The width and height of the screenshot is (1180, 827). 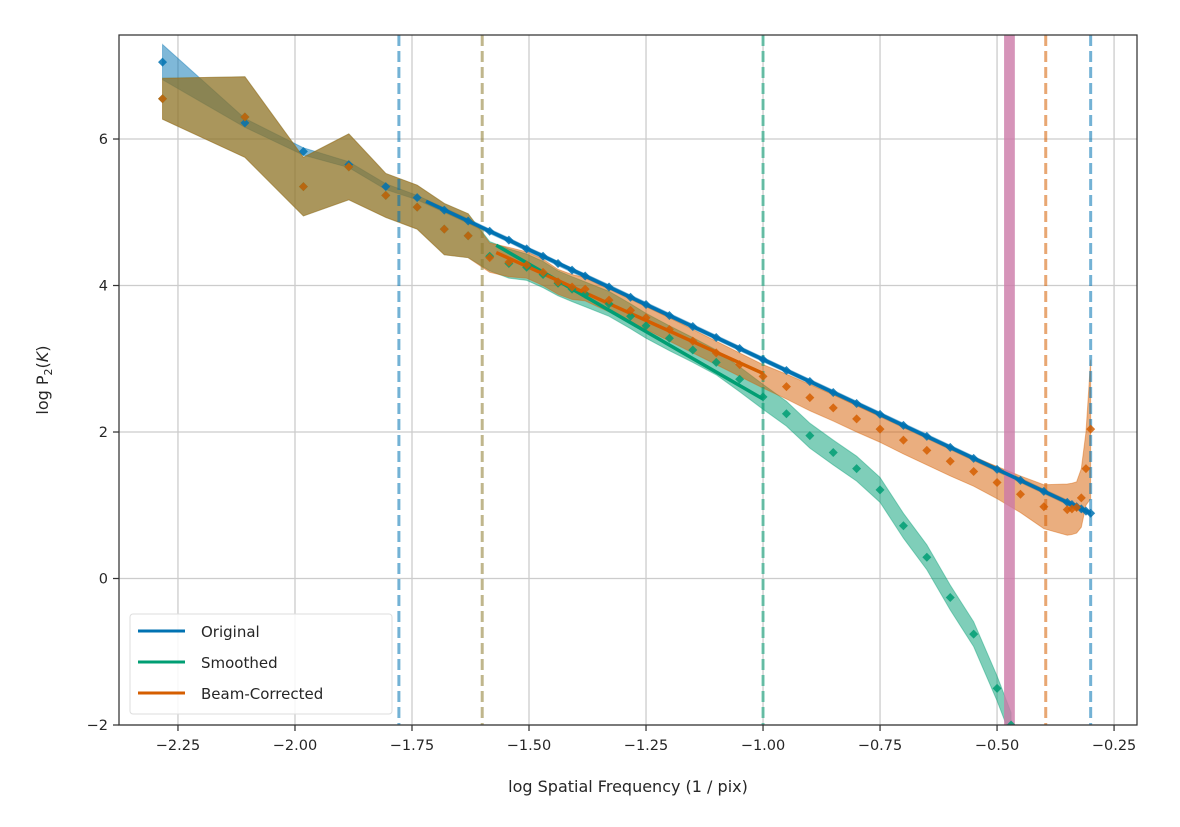 I want to click on x-axis-label: log Spatial Frequency (1 / pix), so click(x=628, y=786).